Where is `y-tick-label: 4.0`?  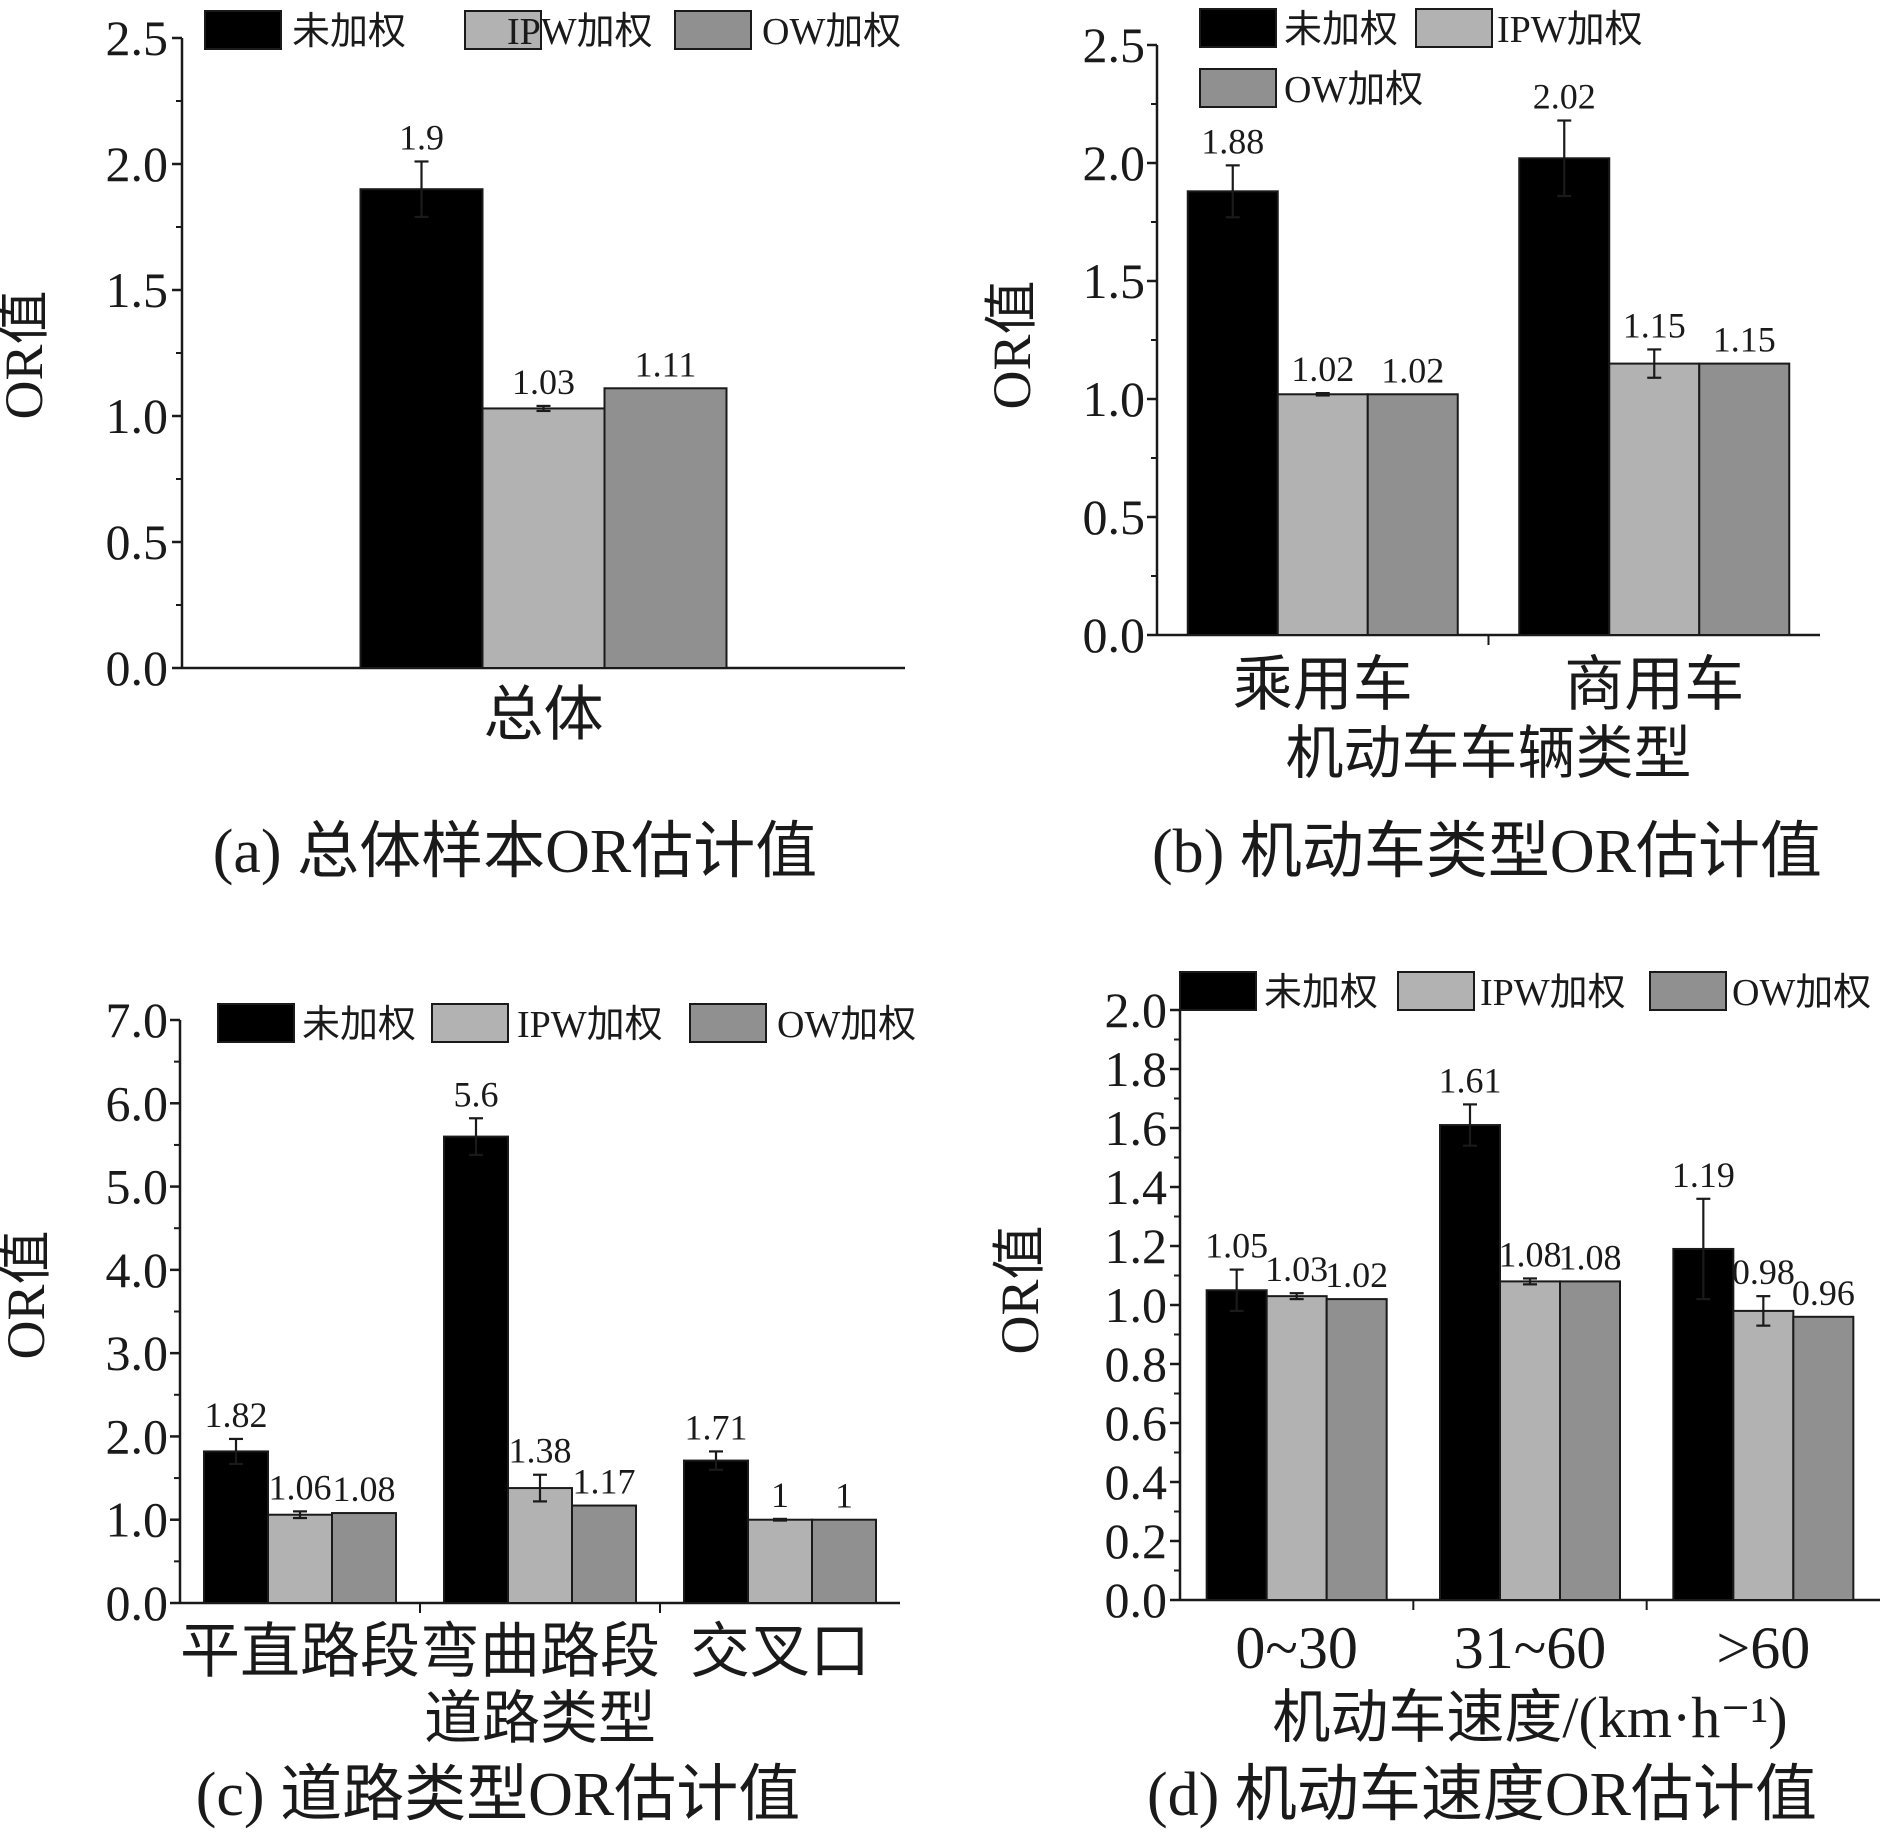 y-tick-label: 4.0 is located at coordinates (137, 1270).